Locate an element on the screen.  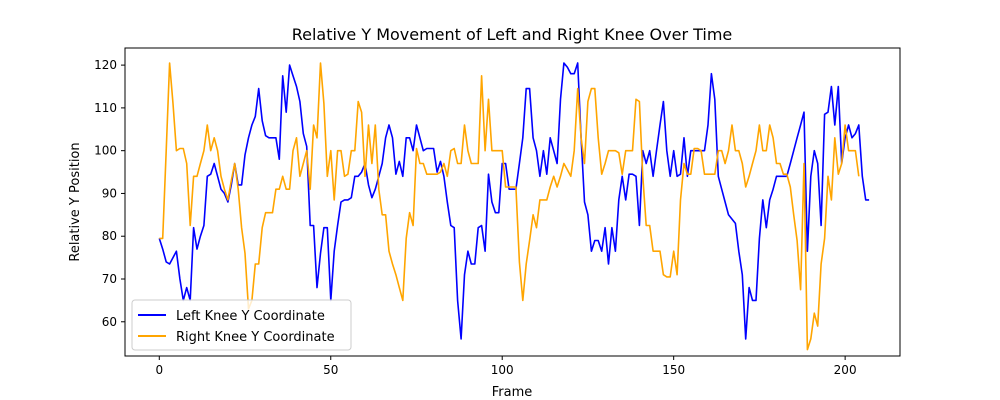
y-tick-label: 80 is located at coordinates (109, 236).